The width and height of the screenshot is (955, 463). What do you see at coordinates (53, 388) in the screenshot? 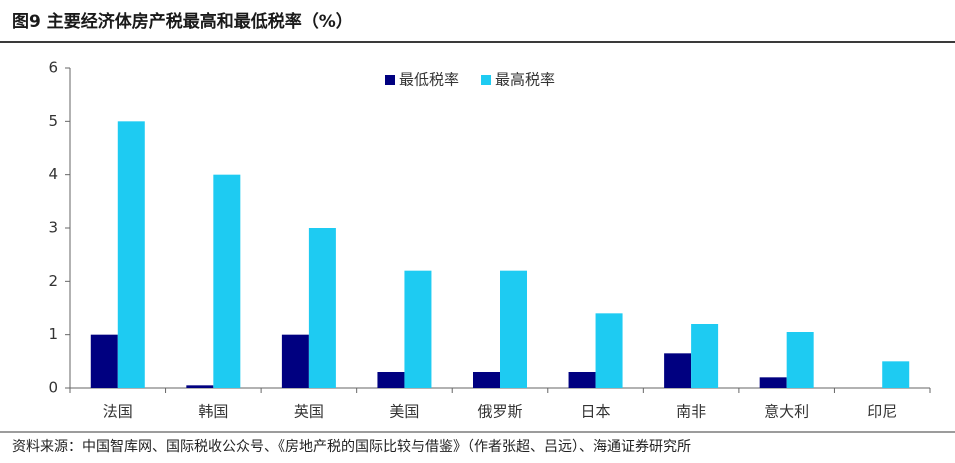
I see `y-tick-label: 0` at bounding box center [53, 388].